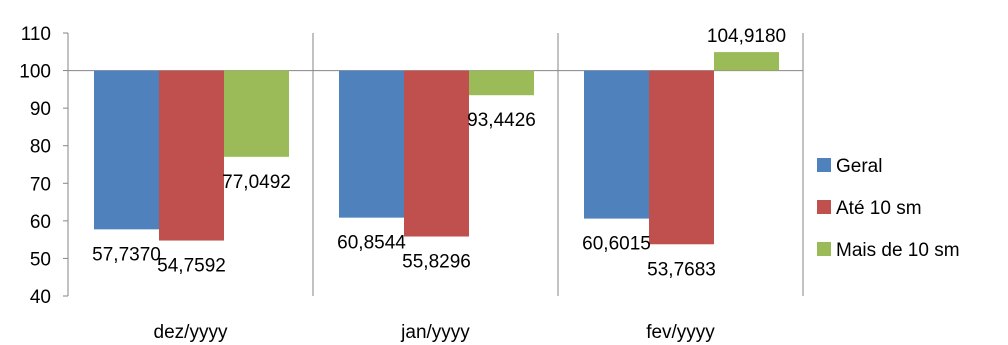  What do you see at coordinates (681, 269) in the screenshot?
I see `data-label: 53,7683` at bounding box center [681, 269].